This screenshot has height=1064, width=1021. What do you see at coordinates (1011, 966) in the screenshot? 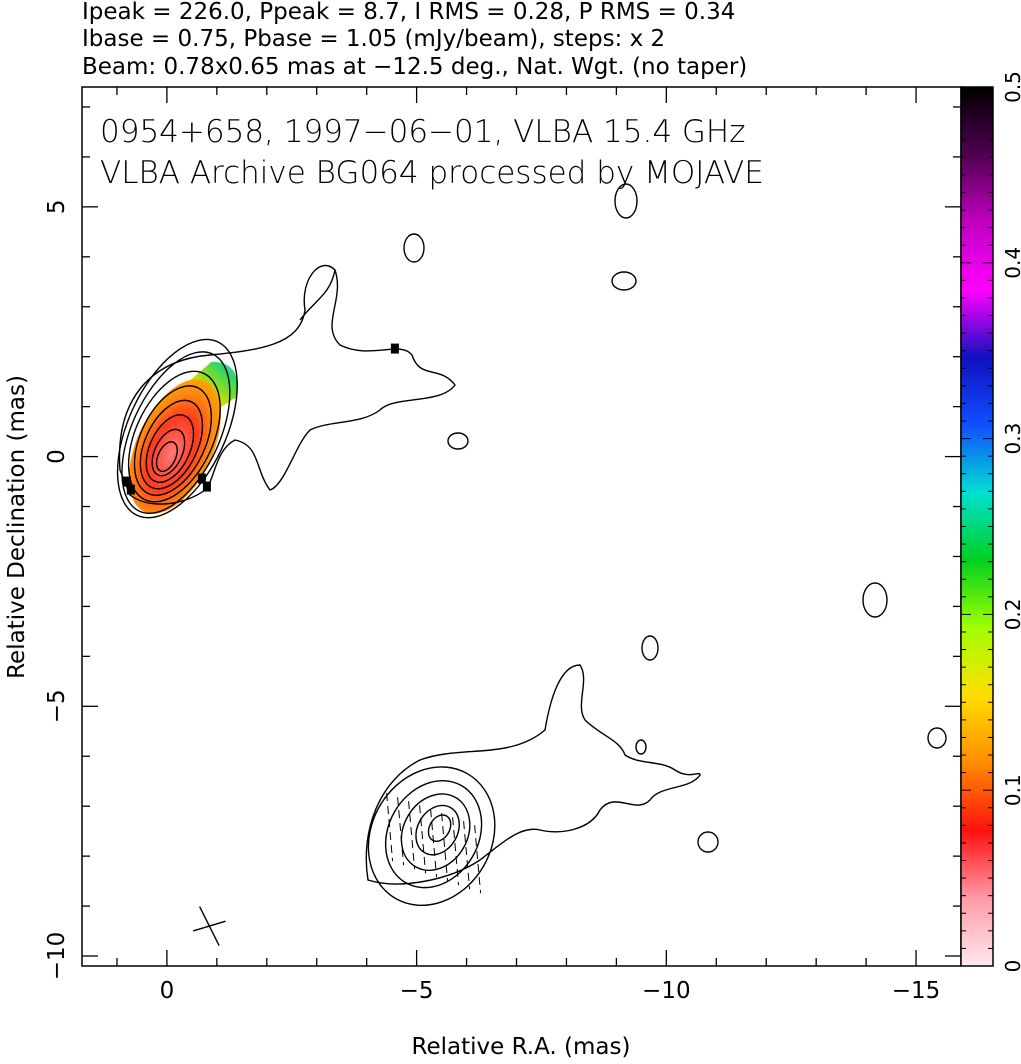
I see `colorbar-tick-label: 0` at bounding box center [1011, 966].